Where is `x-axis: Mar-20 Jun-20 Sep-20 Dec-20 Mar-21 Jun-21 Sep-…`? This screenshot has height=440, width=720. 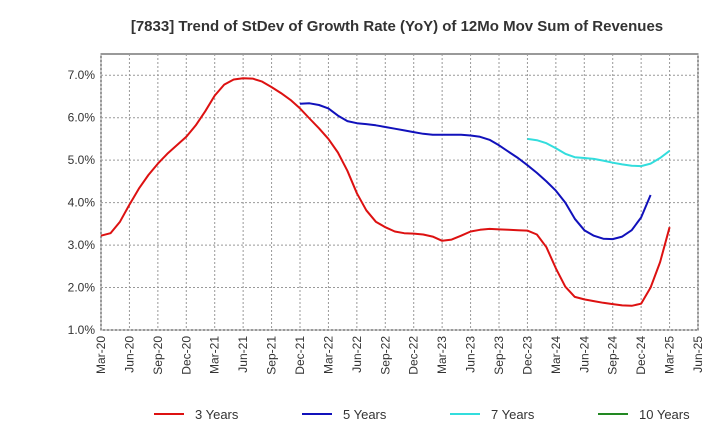 x-axis: Mar-20 Jun-20 Sep-20 Dec-20 Mar-21 Jun-21 Sep-… is located at coordinates (399, 355).